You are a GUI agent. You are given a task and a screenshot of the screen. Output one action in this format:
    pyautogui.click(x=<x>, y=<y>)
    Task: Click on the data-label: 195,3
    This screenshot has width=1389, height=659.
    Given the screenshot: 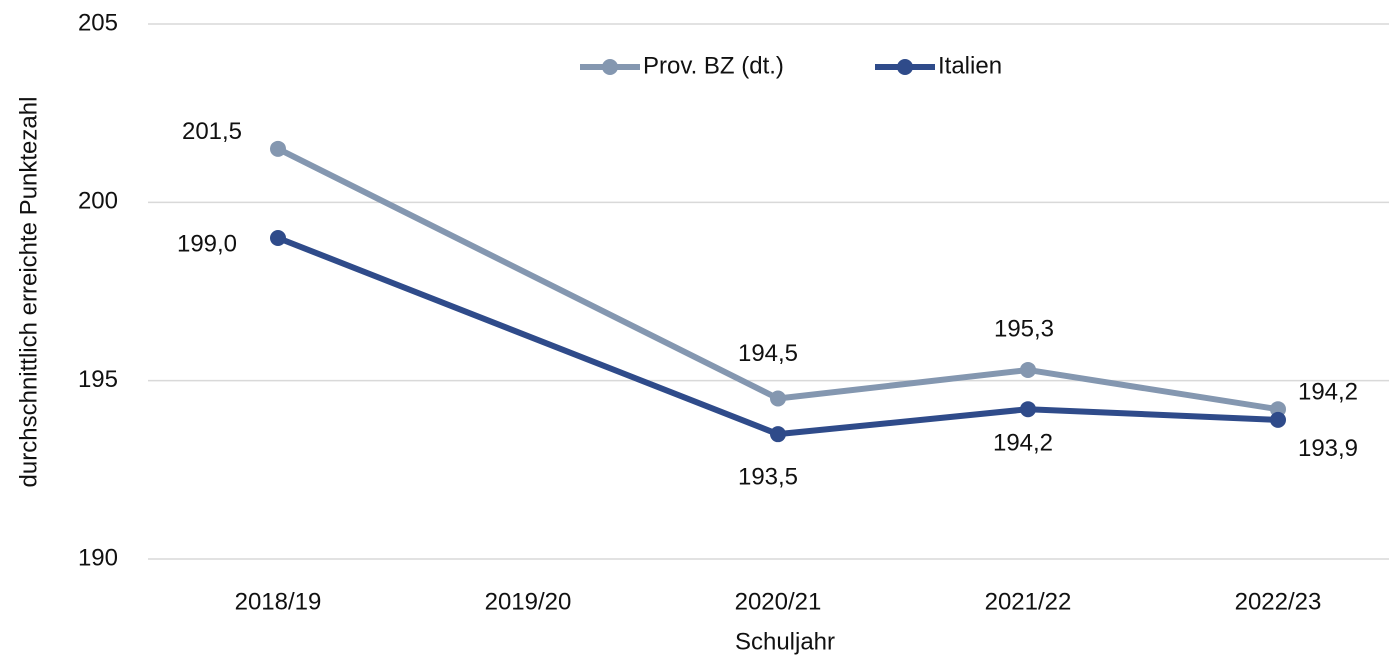 What is the action you would take?
    pyautogui.click(x=1024, y=328)
    